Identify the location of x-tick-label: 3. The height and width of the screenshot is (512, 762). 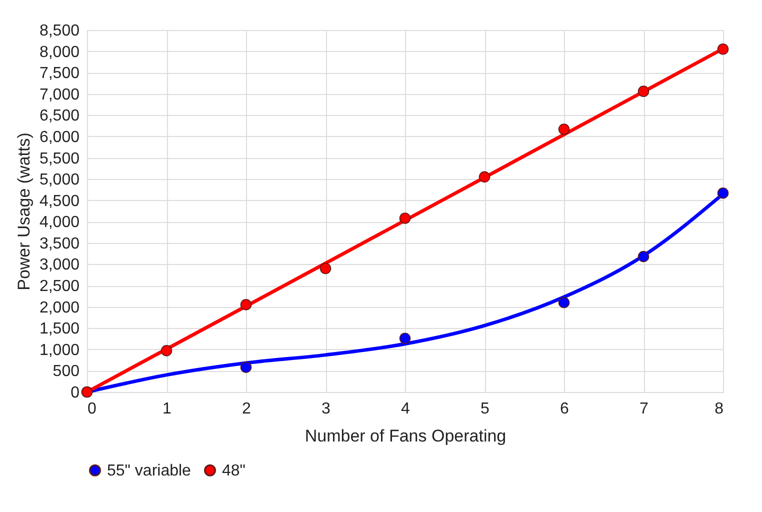
(326, 409).